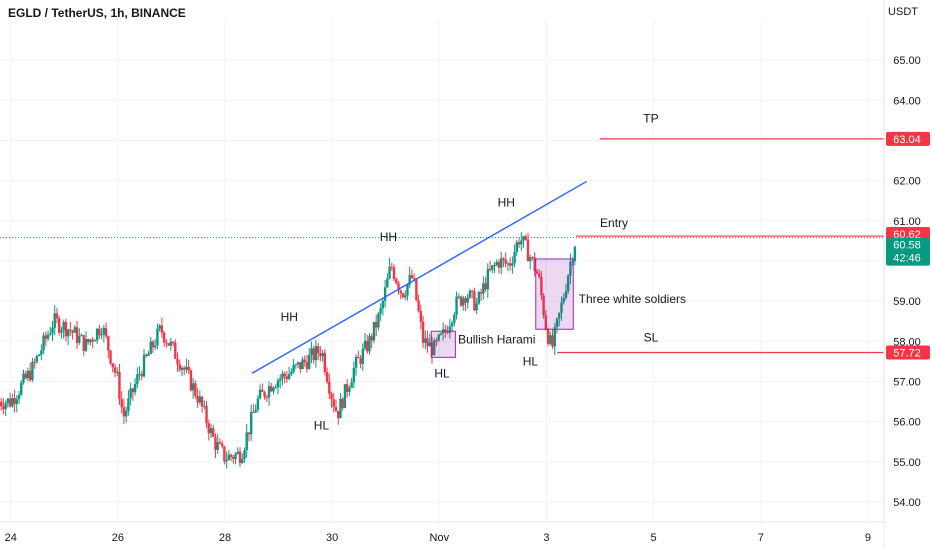 Image resolution: width=932 pixels, height=550 pixels. I want to click on time-axis-bg, so click(442, 536).